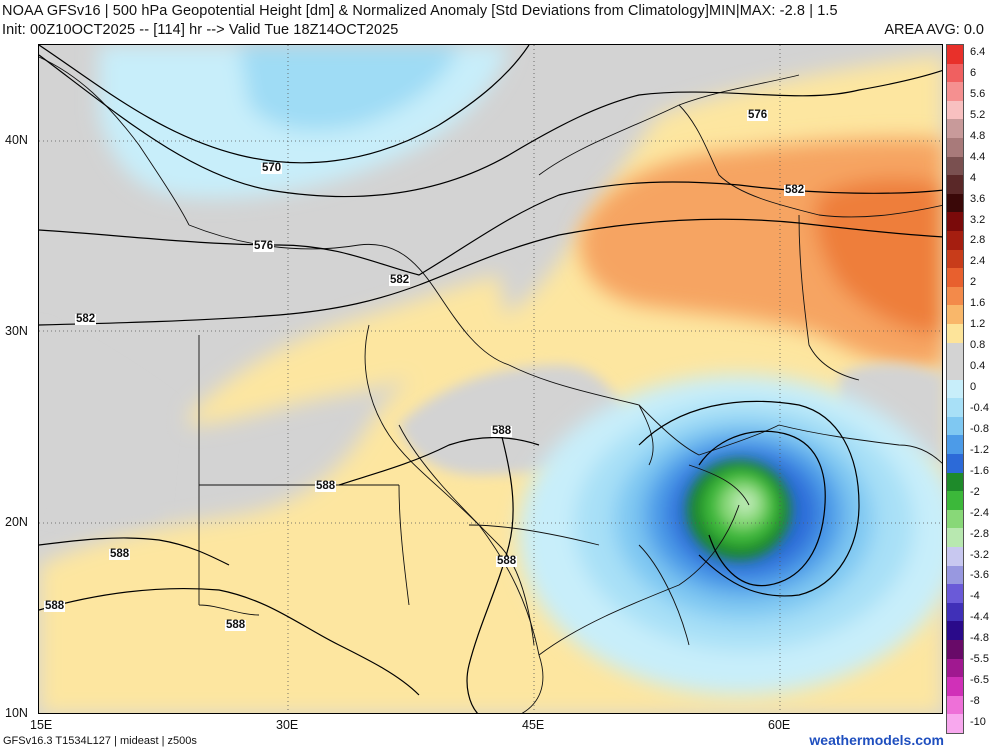 Image resolution: width=1000 pixels, height=750 pixels. What do you see at coordinates (978, 366) in the screenshot?
I see `colorbar-label: 0.4` at bounding box center [978, 366].